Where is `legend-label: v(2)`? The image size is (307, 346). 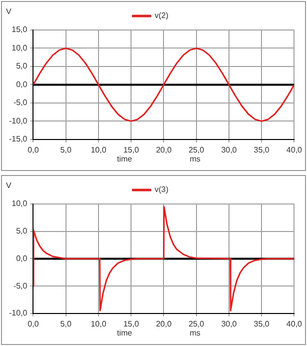 legend-label: v(2) is located at coordinates (161, 15).